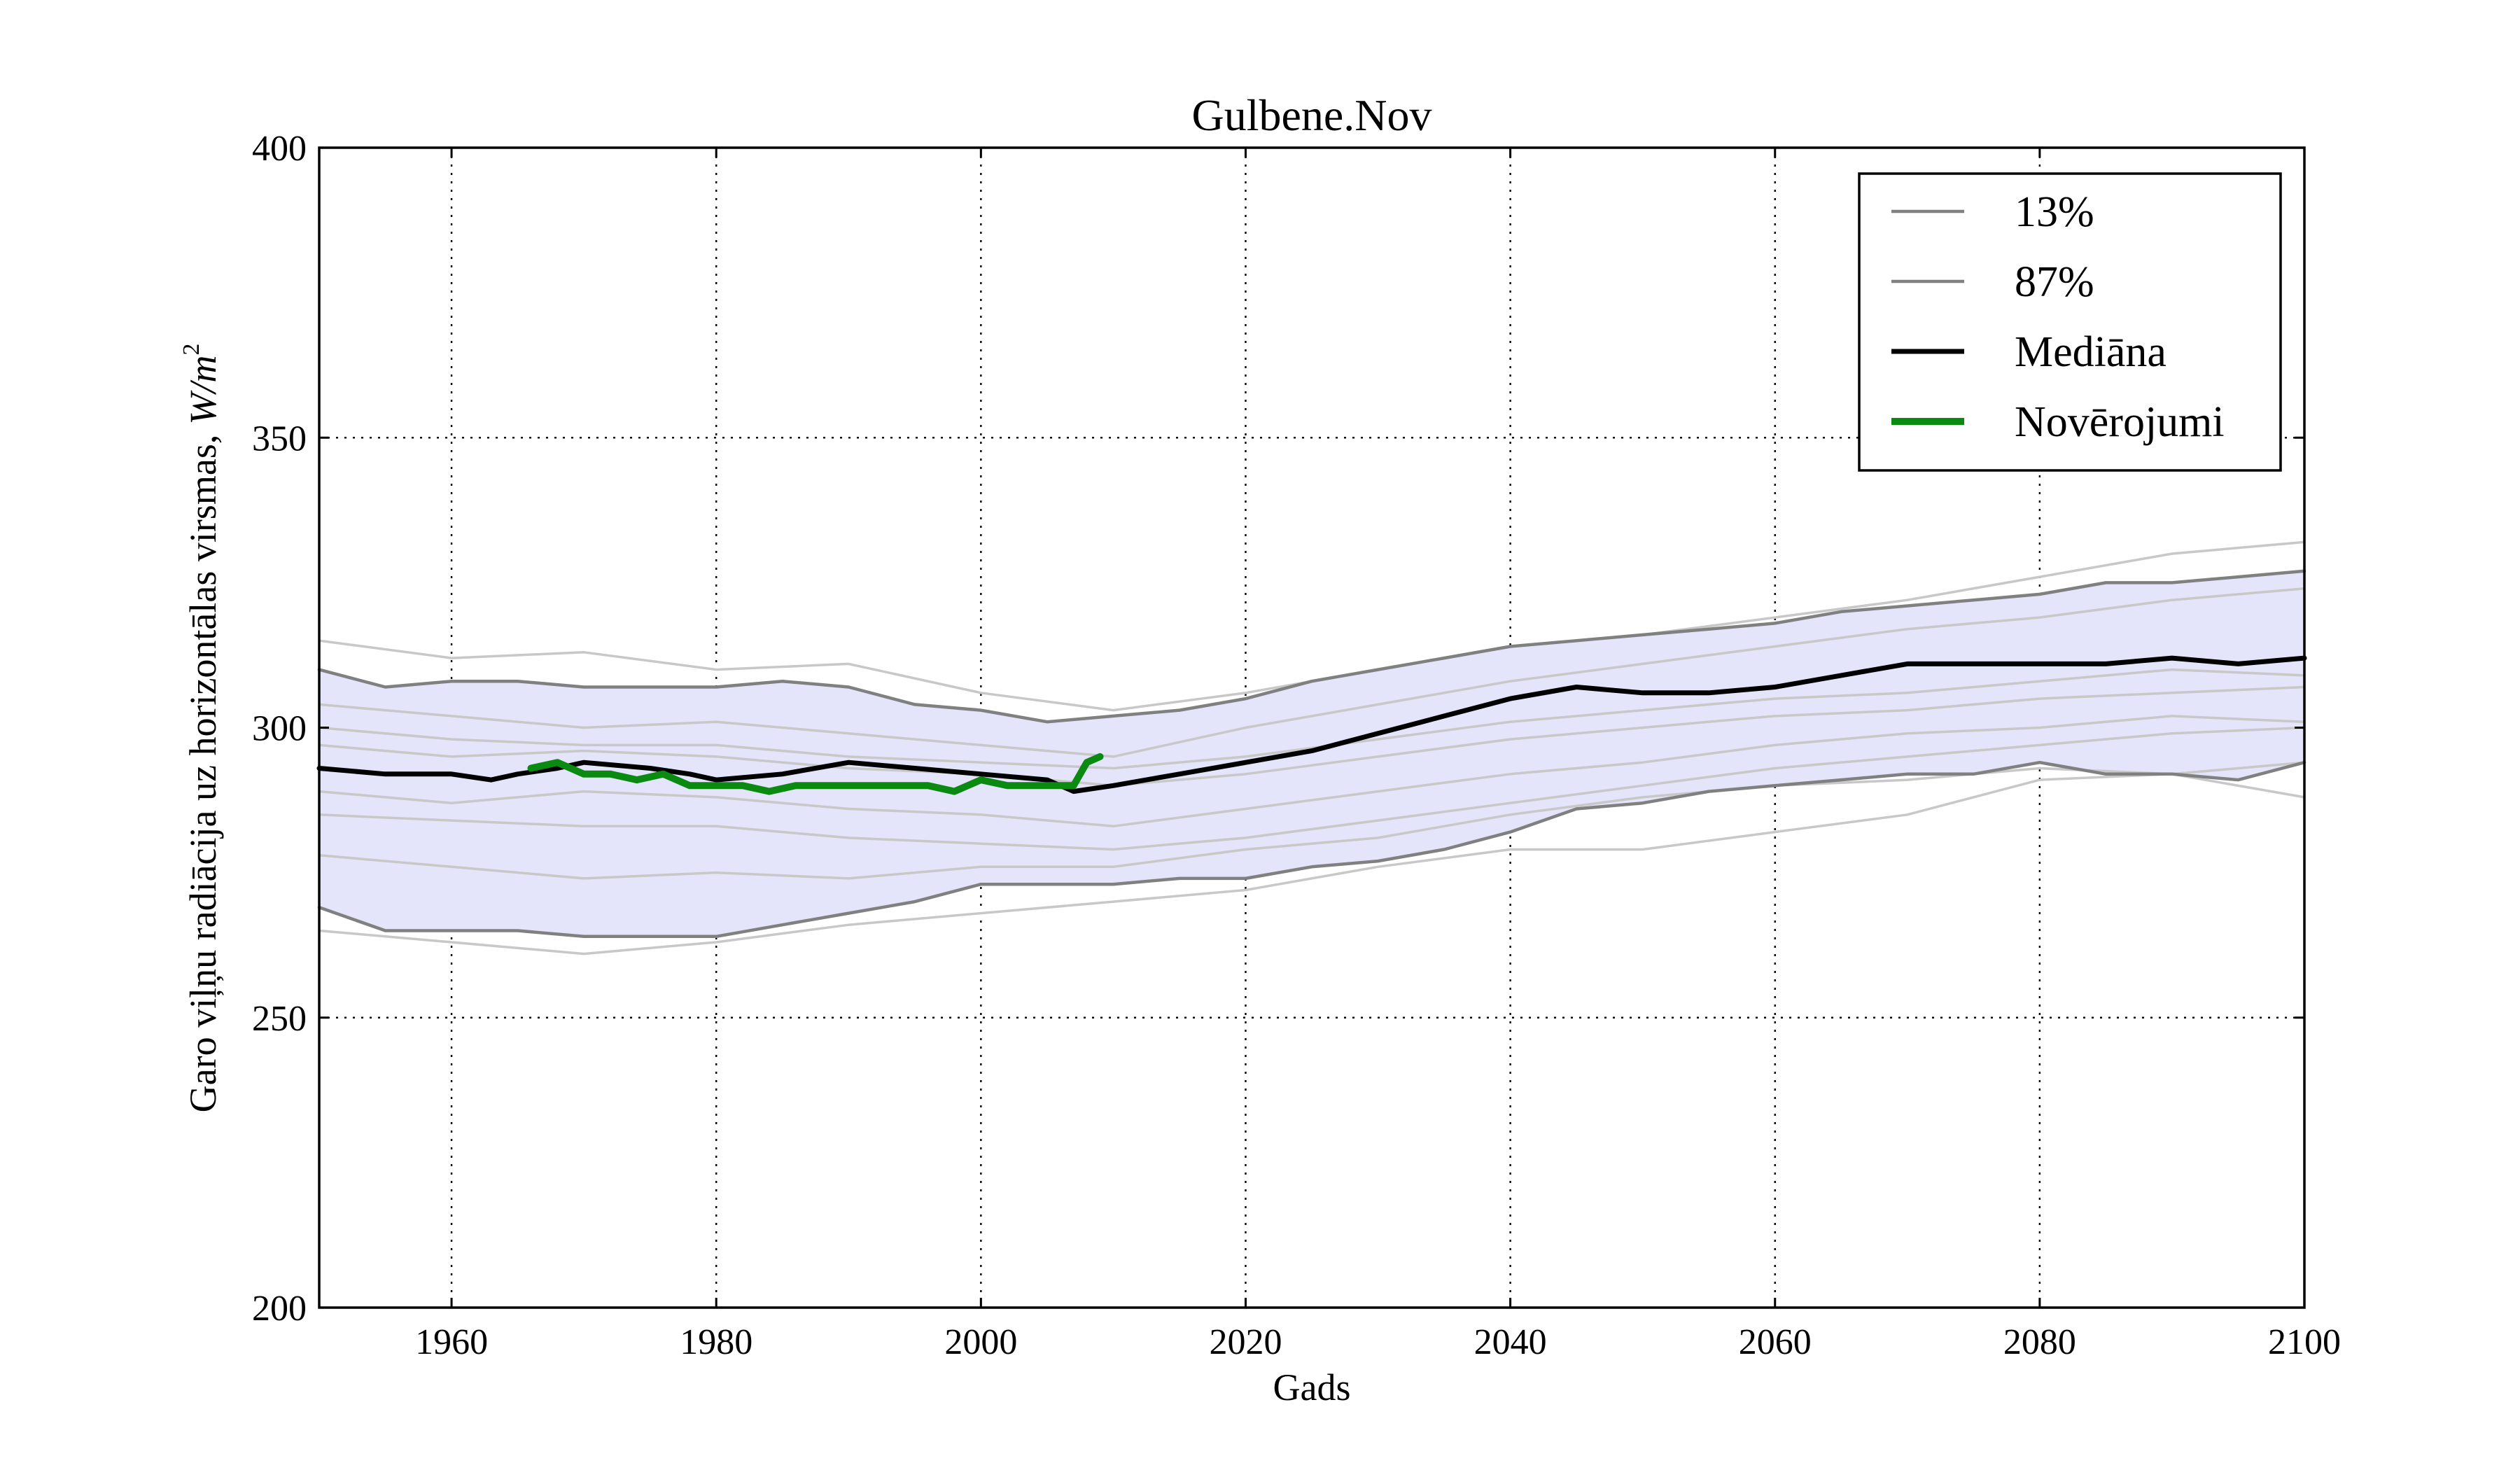 The height and width of the screenshot is (1470, 2520). Describe the element at coordinates (203, 390) in the screenshot. I see `y-axis-label-unit: W/m` at that location.